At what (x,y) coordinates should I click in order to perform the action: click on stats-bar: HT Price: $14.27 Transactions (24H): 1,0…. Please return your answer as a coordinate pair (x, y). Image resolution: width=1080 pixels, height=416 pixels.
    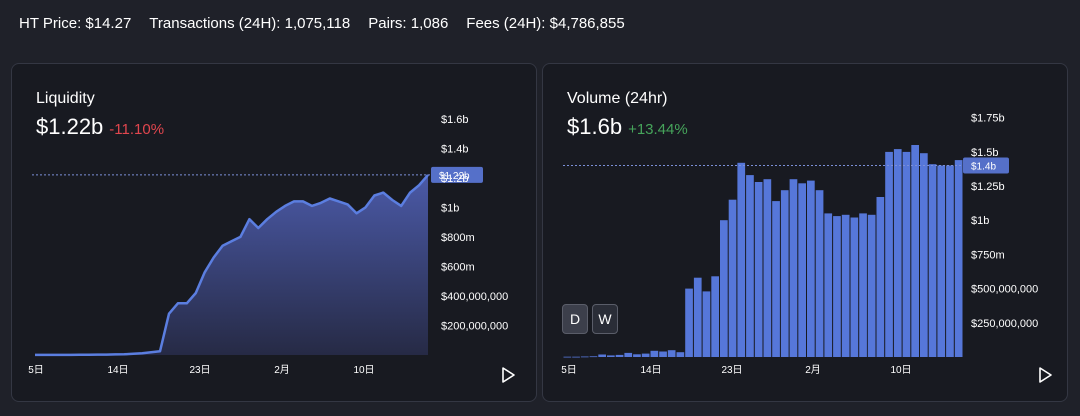
    Looking at the image, I should click on (322, 23).